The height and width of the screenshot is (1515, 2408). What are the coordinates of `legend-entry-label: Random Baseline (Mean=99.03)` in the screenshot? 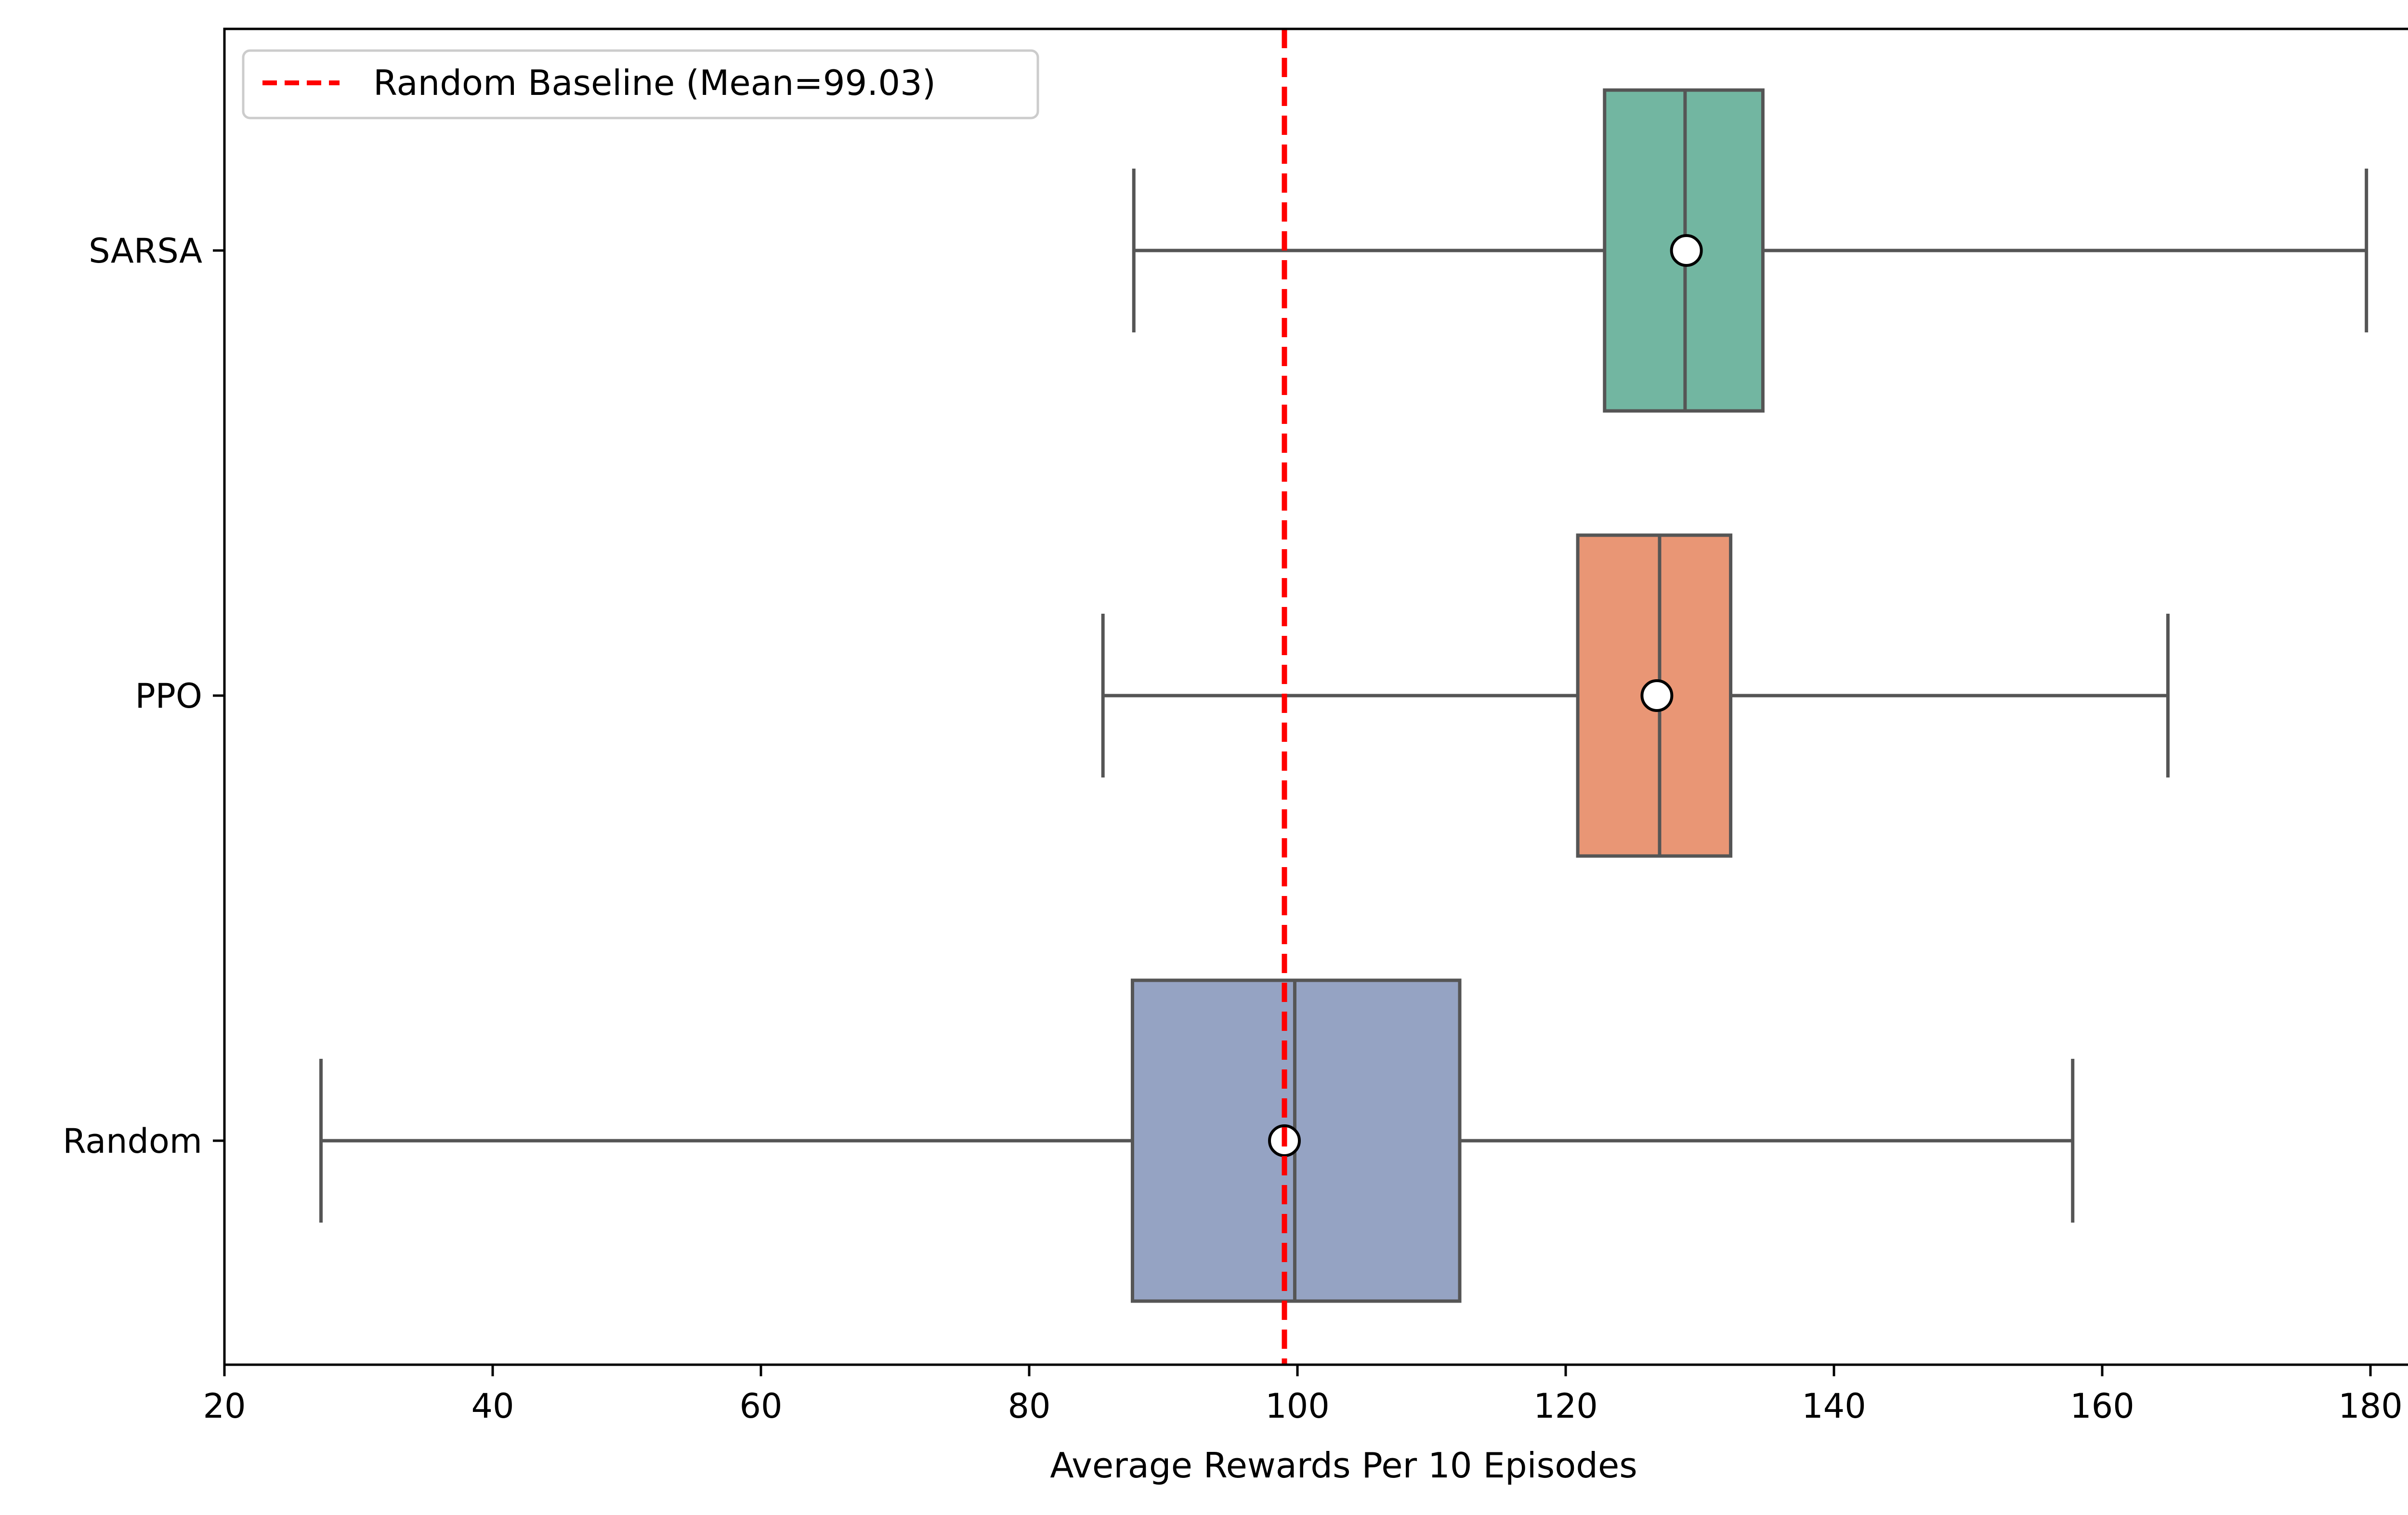 It's located at (654, 83).